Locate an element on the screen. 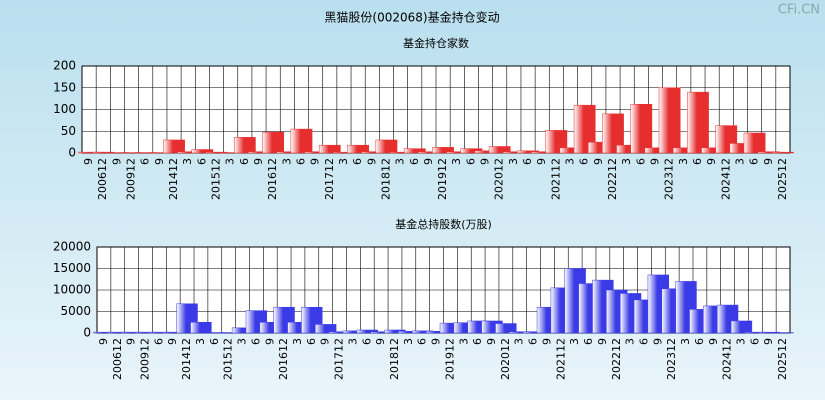 The height and width of the screenshot is (400, 825). y-tick-label: 10000 is located at coordinates (72, 290).